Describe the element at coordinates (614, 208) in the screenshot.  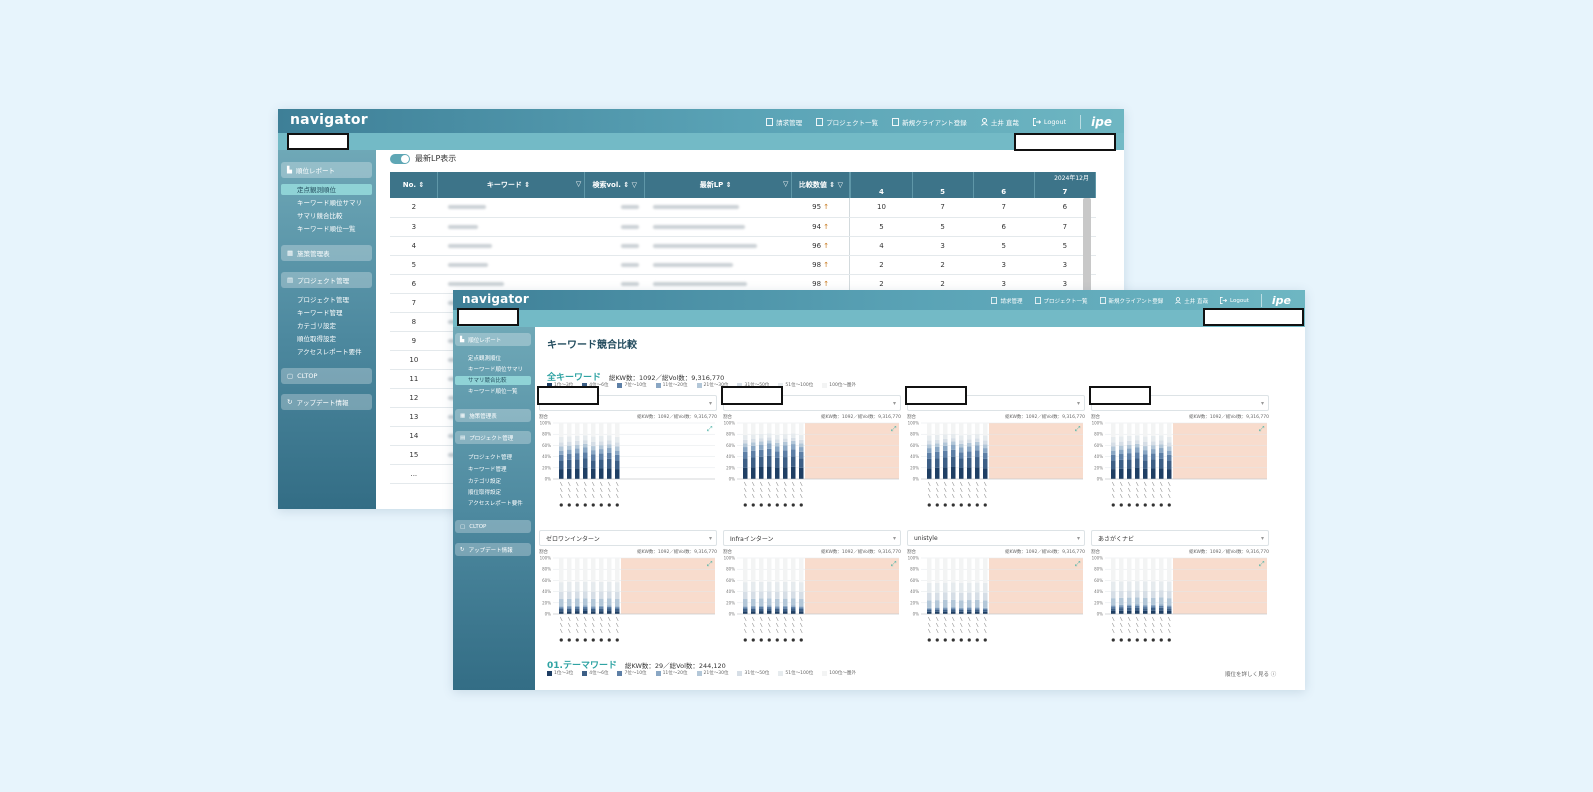
I see `cell-volume` at that location.